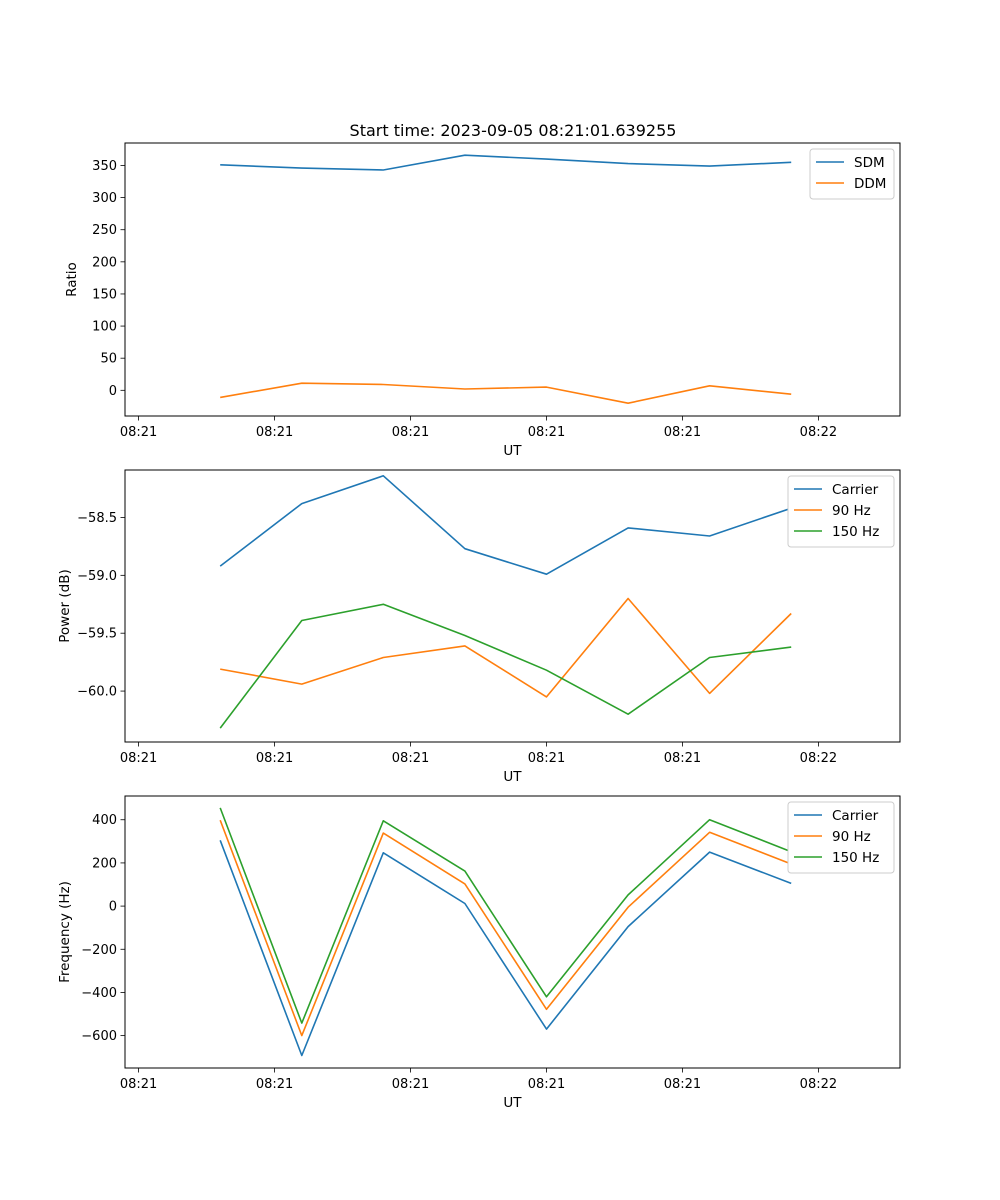 The height and width of the screenshot is (1200, 1000). What do you see at coordinates (818, 758) in the screenshot?
I see `power-x-tick-label: 08:22` at bounding box center [818, 758].